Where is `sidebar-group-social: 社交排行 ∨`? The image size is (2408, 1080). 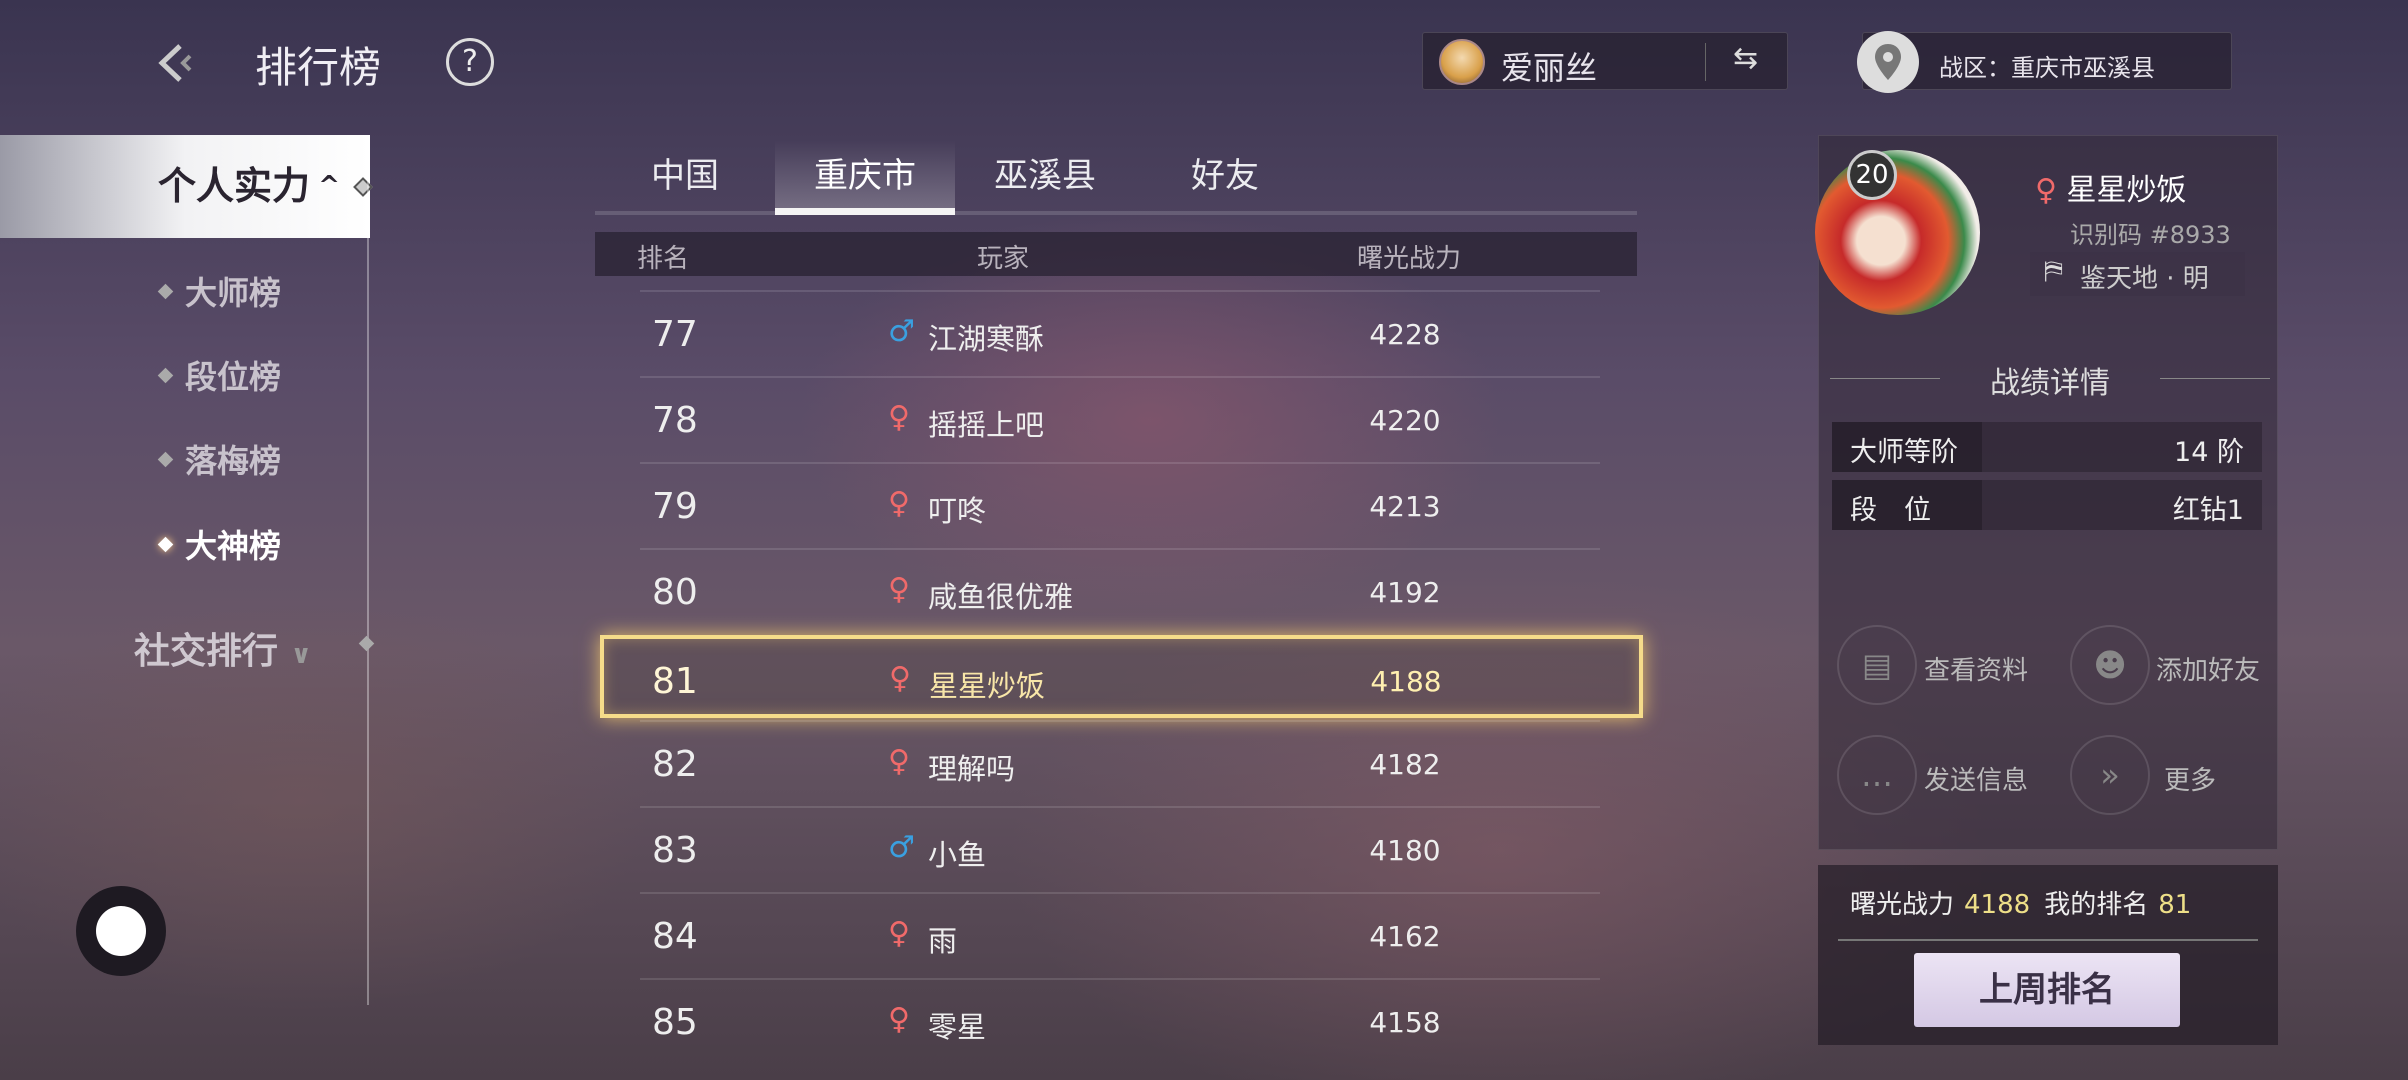
sidebar-group-social: 社交排行 ∨ is located at coordinates (223, 648).